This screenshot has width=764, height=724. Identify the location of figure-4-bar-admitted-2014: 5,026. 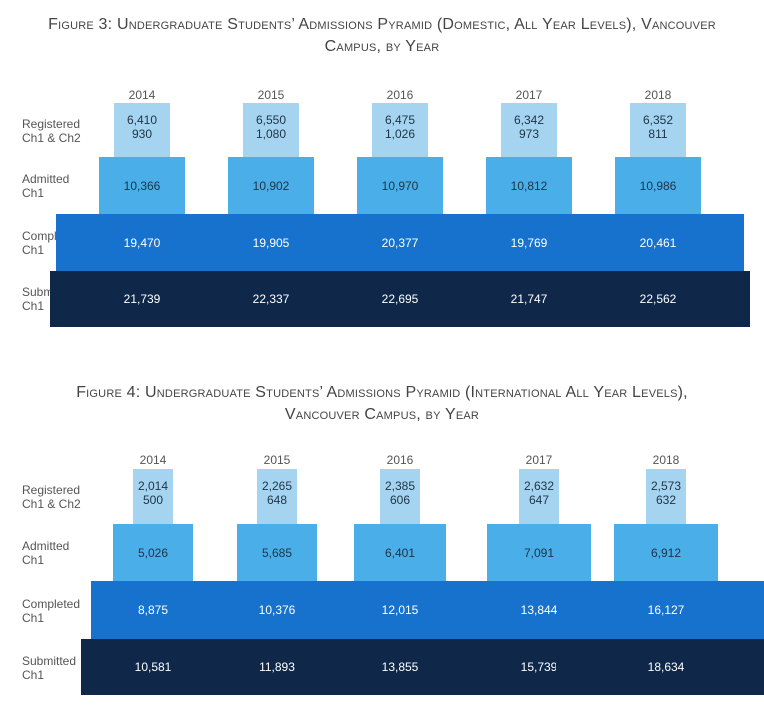
(153, 552).